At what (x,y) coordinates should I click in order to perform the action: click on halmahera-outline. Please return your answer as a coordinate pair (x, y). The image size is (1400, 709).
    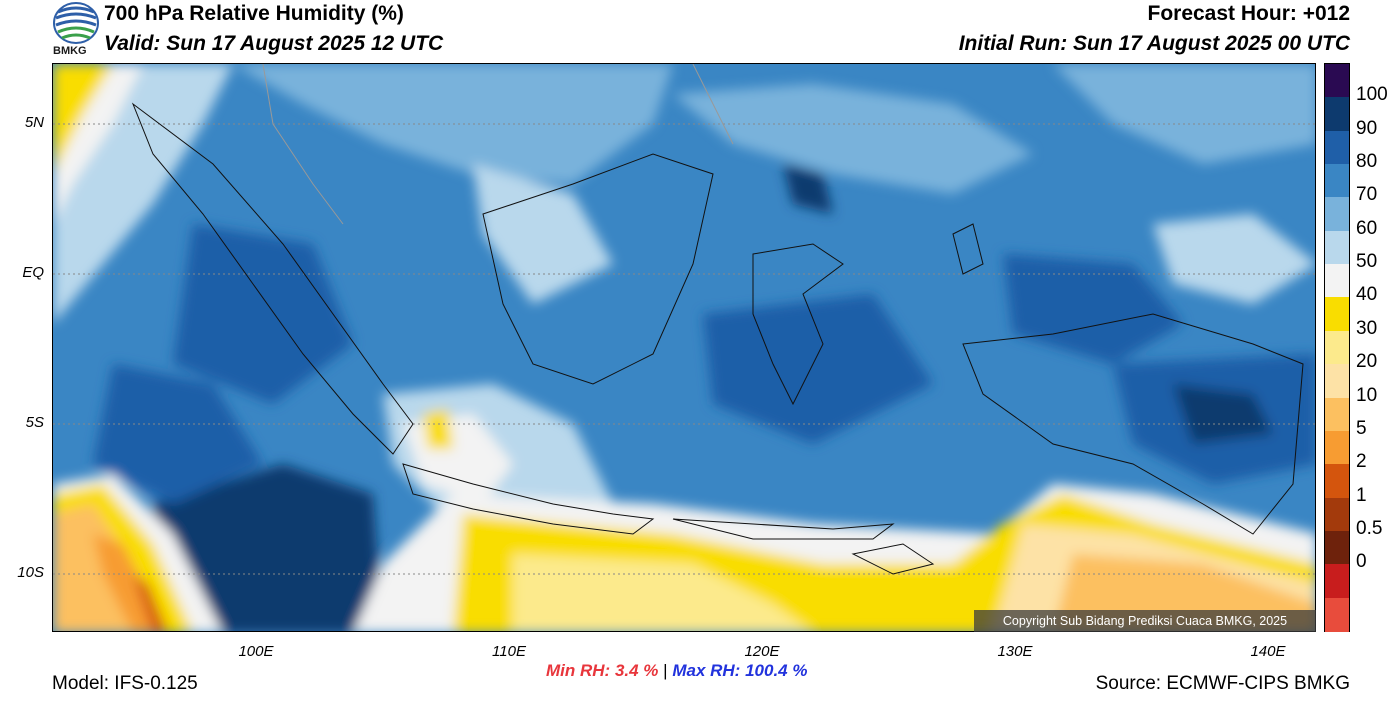
    Looking at the image, I should click on (968, 249).